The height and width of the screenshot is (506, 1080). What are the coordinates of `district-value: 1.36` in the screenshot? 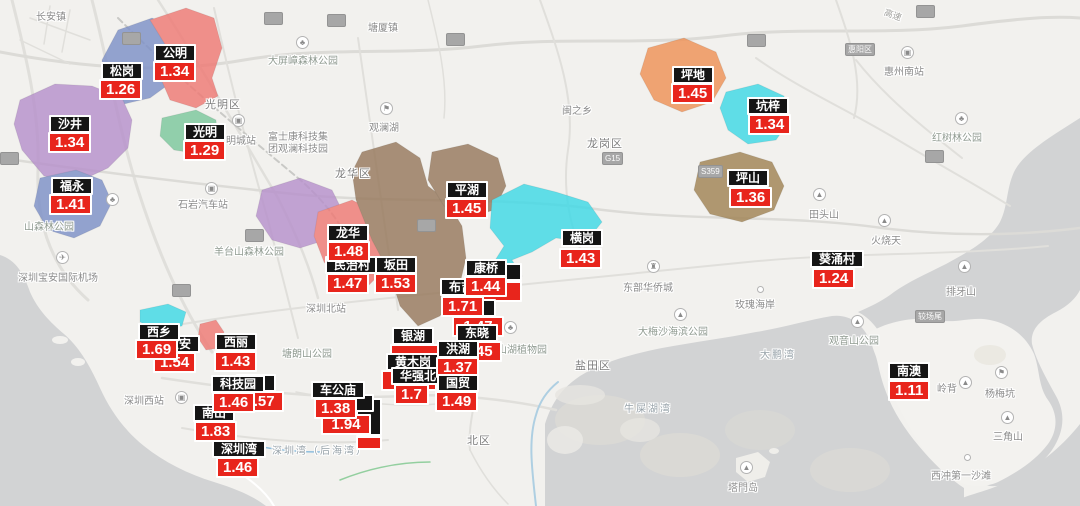 It's located at (751, 197).